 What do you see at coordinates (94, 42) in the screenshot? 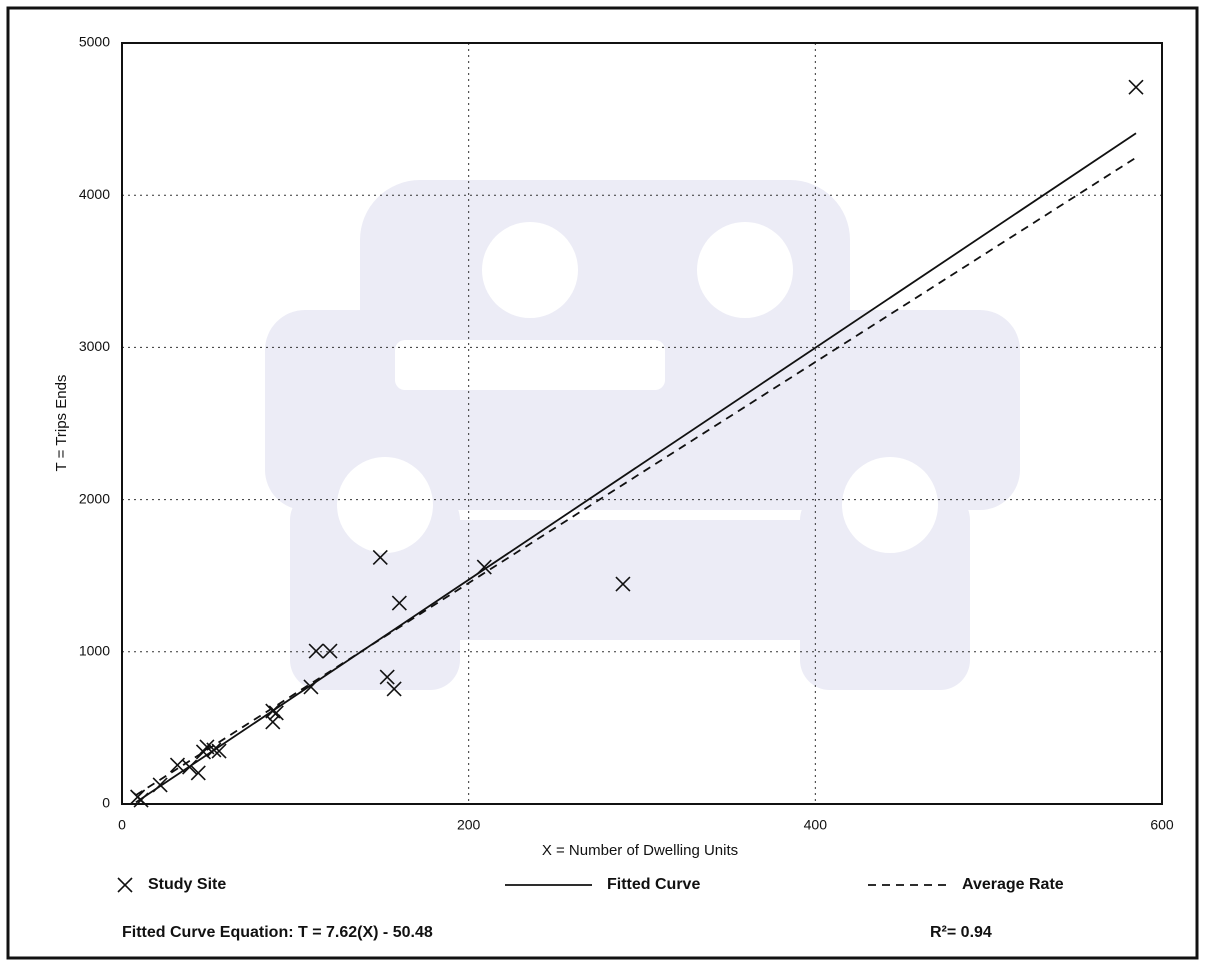
I see `y-tick-label: 5000` at bounding box center [94, 42].